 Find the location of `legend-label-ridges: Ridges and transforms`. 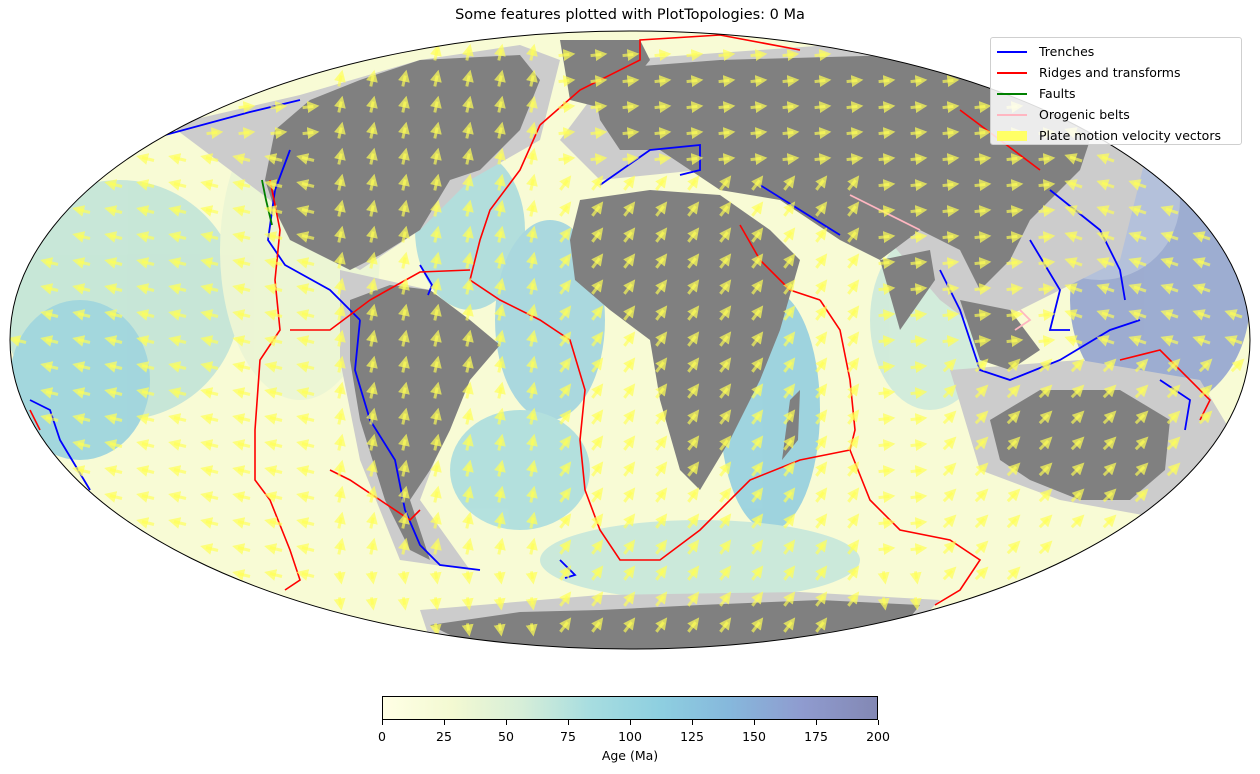

legend-label-ridges: Ridges and transforms is located at coordinates (1110, 72).